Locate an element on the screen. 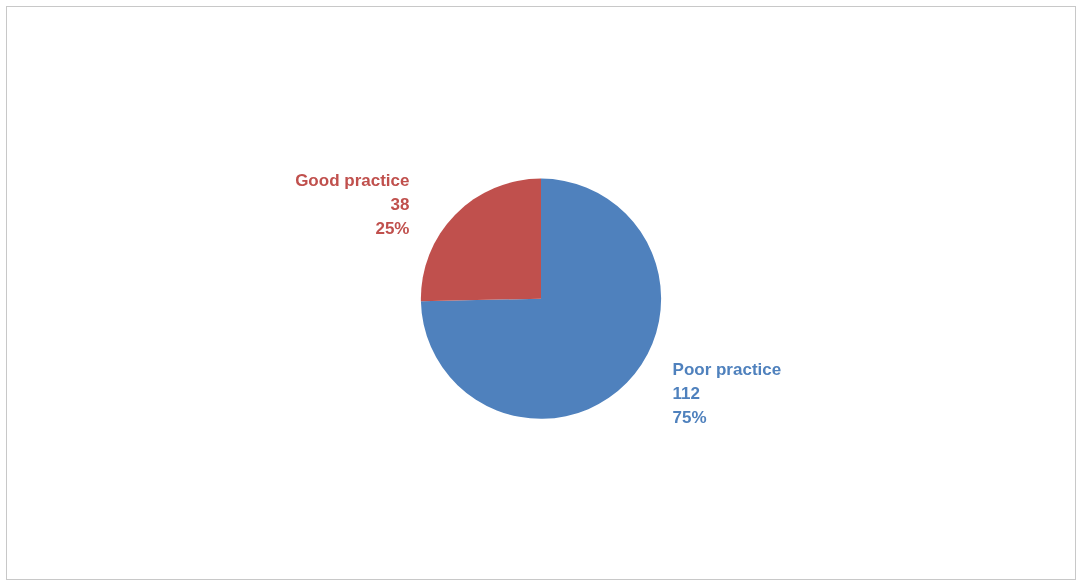  slice-label: Good practice is located at coordinates (352, 180).